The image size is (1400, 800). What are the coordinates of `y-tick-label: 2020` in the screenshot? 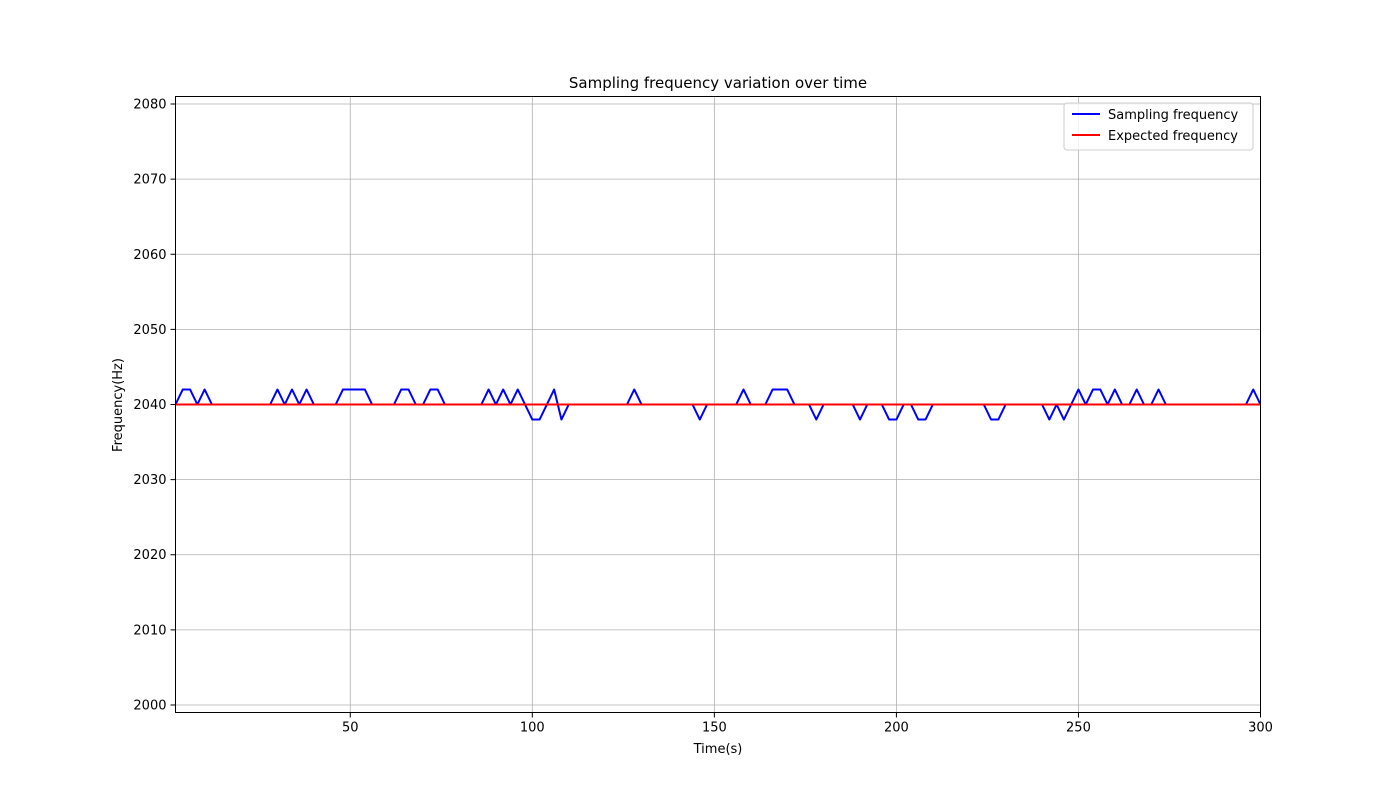 It's located at (149, 555).